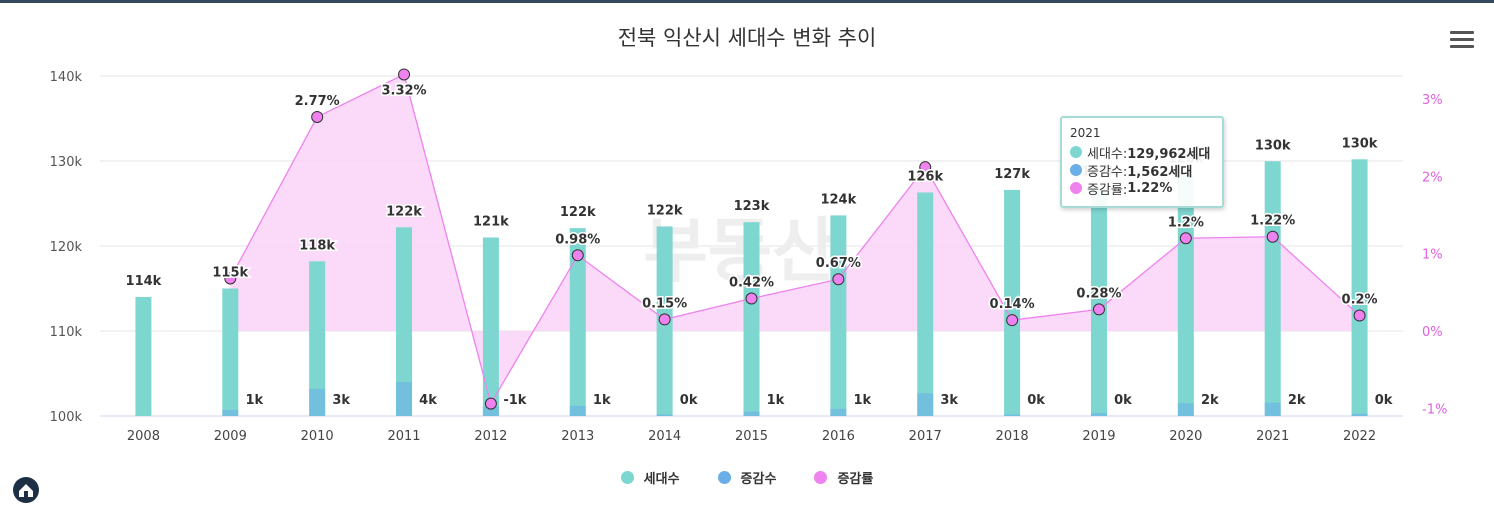  What do you see at coordinates (66, 77) in the screenshot?
I see `y-left-tick-label: 140k` at bounding box center [66, 77].